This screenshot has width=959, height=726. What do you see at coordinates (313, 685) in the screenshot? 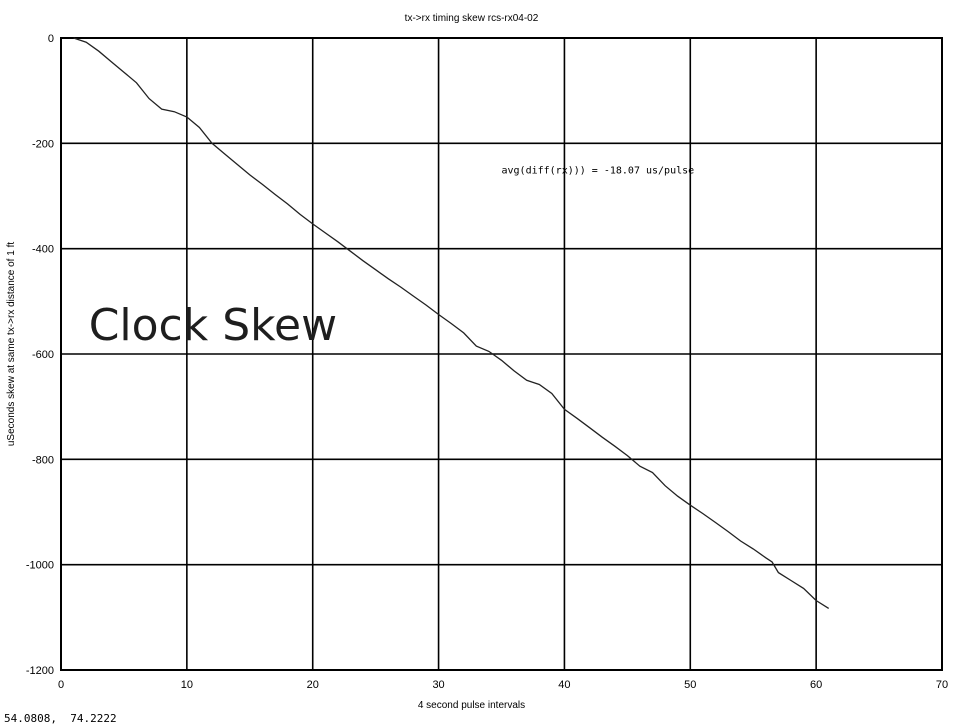
I see `x-tick-label: 20` at bounding box center [313, 685].